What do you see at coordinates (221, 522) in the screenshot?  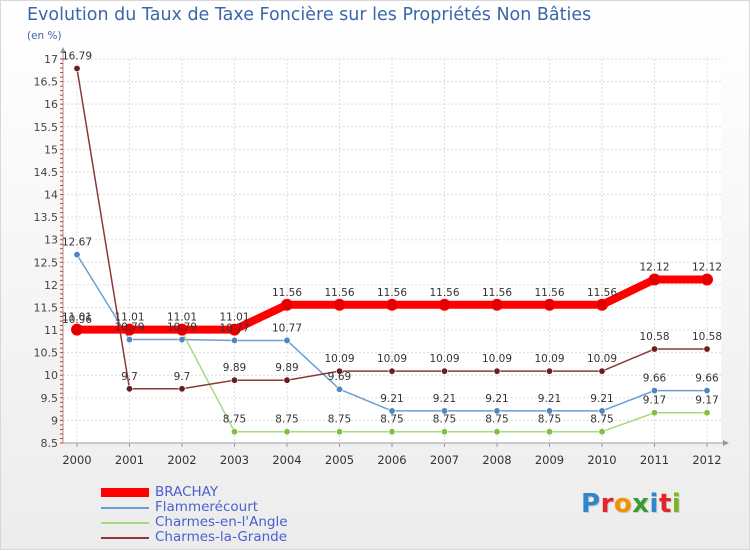 I see `legend-label: Charmes-en-l'Angle` at bounding box center [221, 522].